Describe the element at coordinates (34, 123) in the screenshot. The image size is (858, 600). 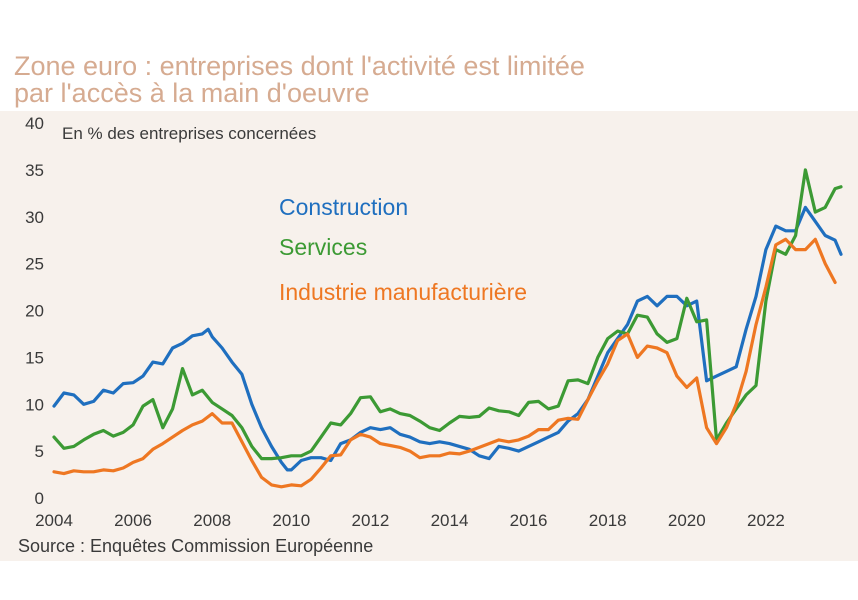
I see `y-tick-label: 40` at that location.